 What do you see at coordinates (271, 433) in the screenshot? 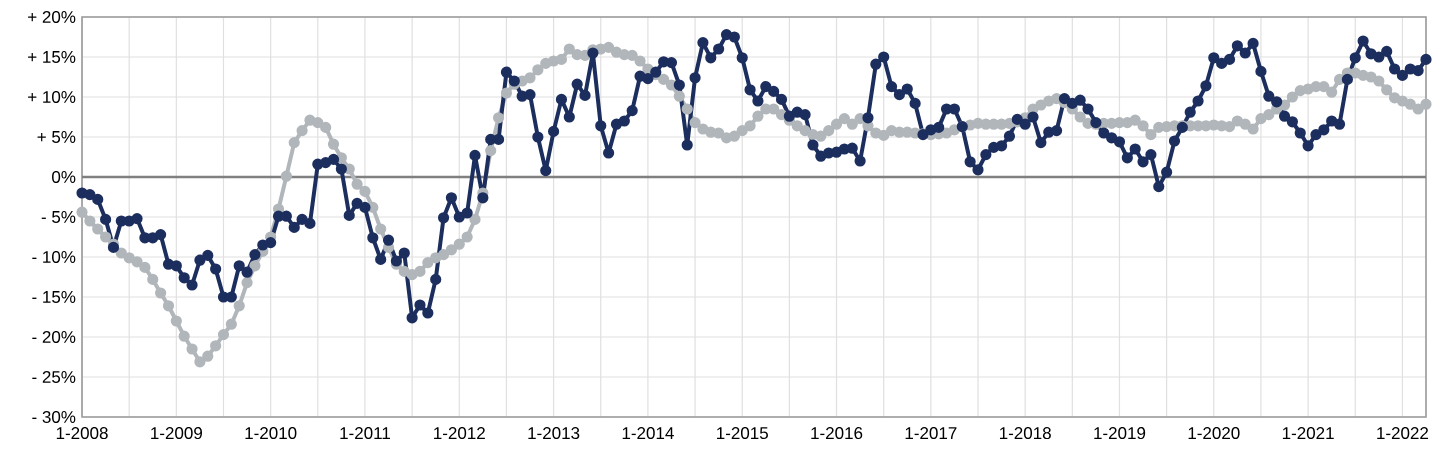
I see `x-tick-label: 1-2010` at bounding box center [271, 433].